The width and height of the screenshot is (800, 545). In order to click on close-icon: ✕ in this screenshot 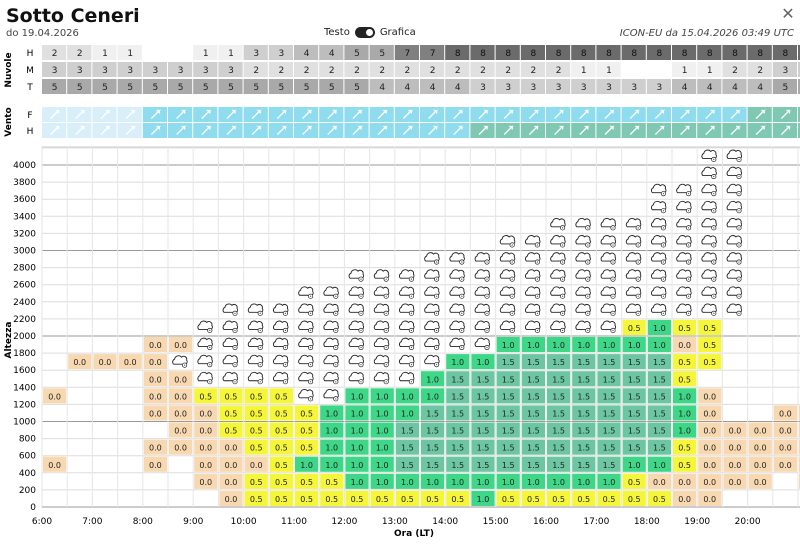, I will do `click(788, 13)`.